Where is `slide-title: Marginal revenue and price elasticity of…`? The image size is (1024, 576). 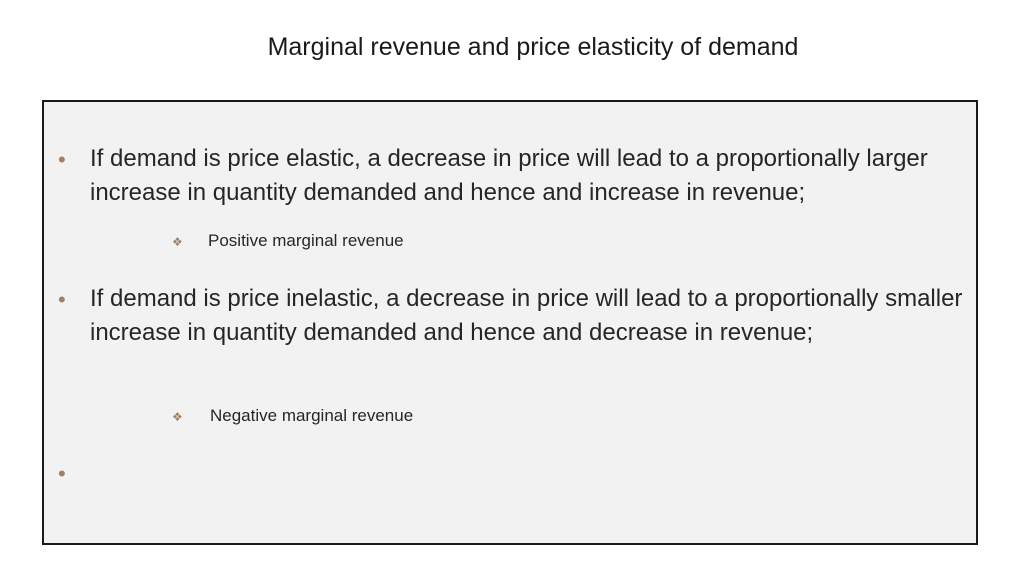 slide-title: Marginal revenue and price elasticity of… is located at coordinates (533, 47).